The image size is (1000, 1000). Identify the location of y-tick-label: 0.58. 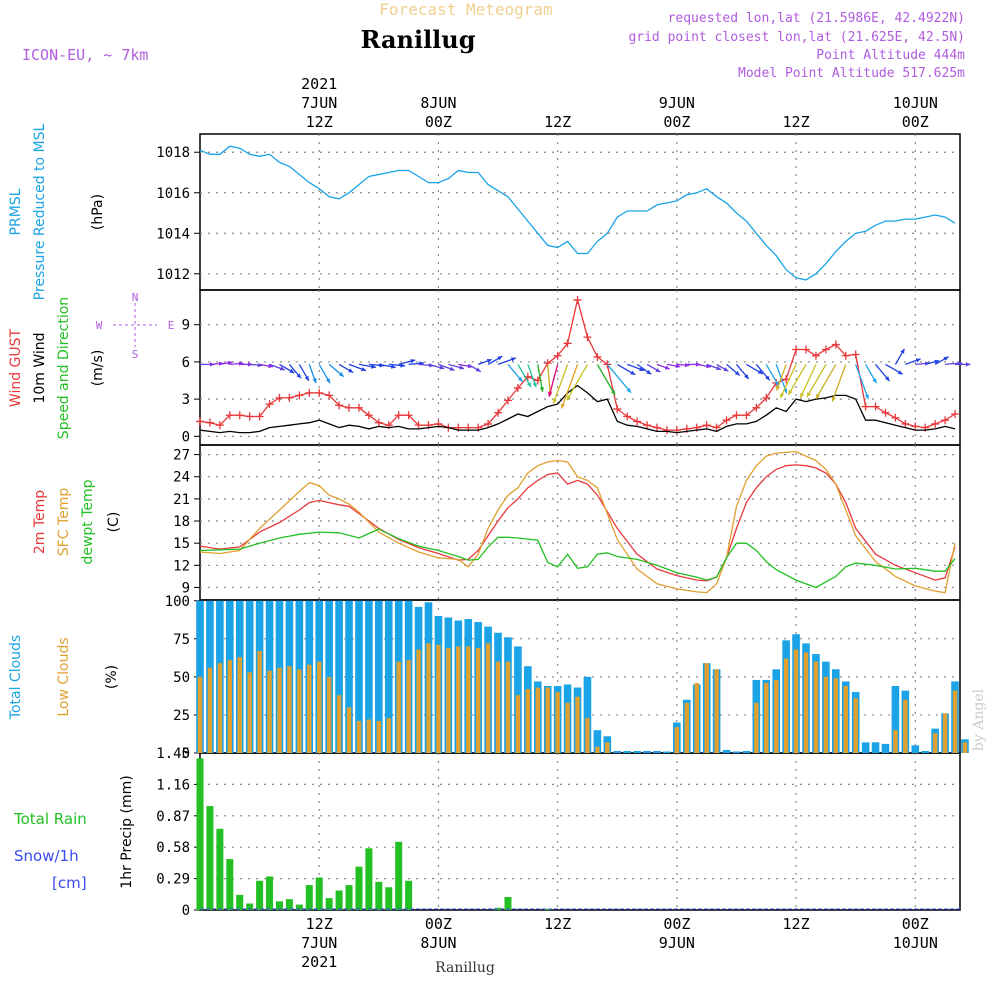
(173, 848).